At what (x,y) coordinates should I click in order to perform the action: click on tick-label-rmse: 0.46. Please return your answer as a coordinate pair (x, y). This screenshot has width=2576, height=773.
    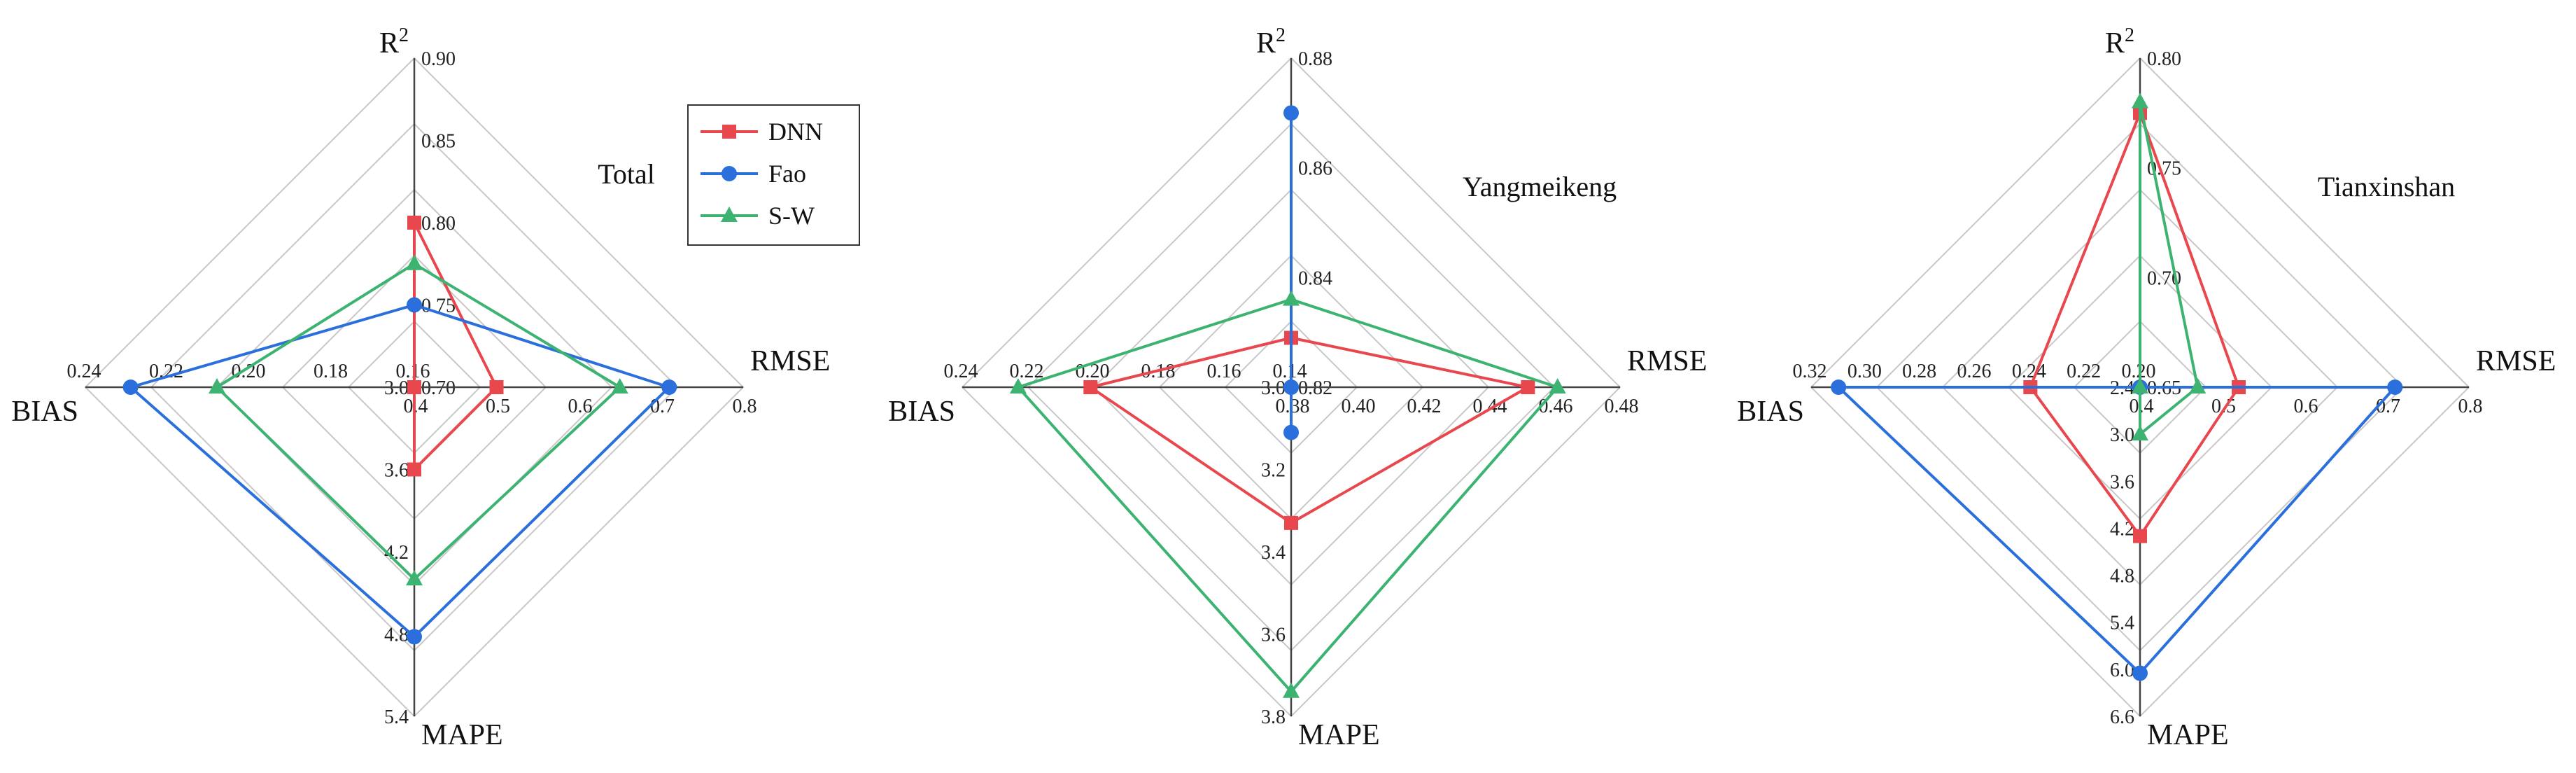
    Looking at the image, I should click on (1556, 406).